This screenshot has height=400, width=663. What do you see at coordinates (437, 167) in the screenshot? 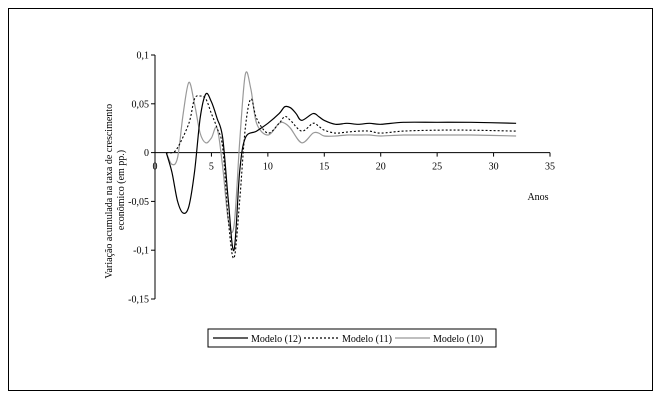
I see `x-tick-label: 25` at bounding box center [437, 167].